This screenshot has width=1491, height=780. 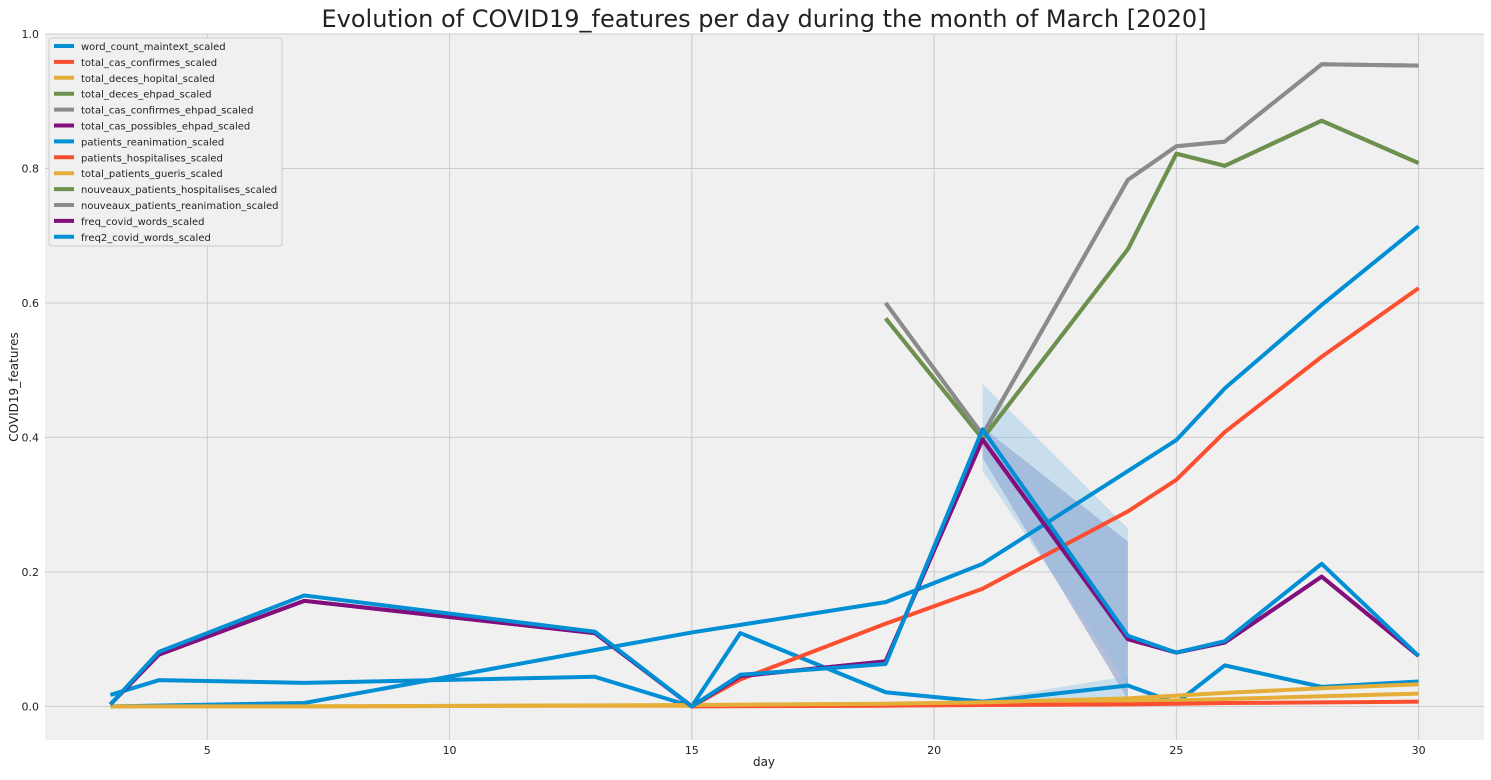 I want to click on legend-label: nouveaux_patients_reanimation_scaled, so click(x=179, y=206).